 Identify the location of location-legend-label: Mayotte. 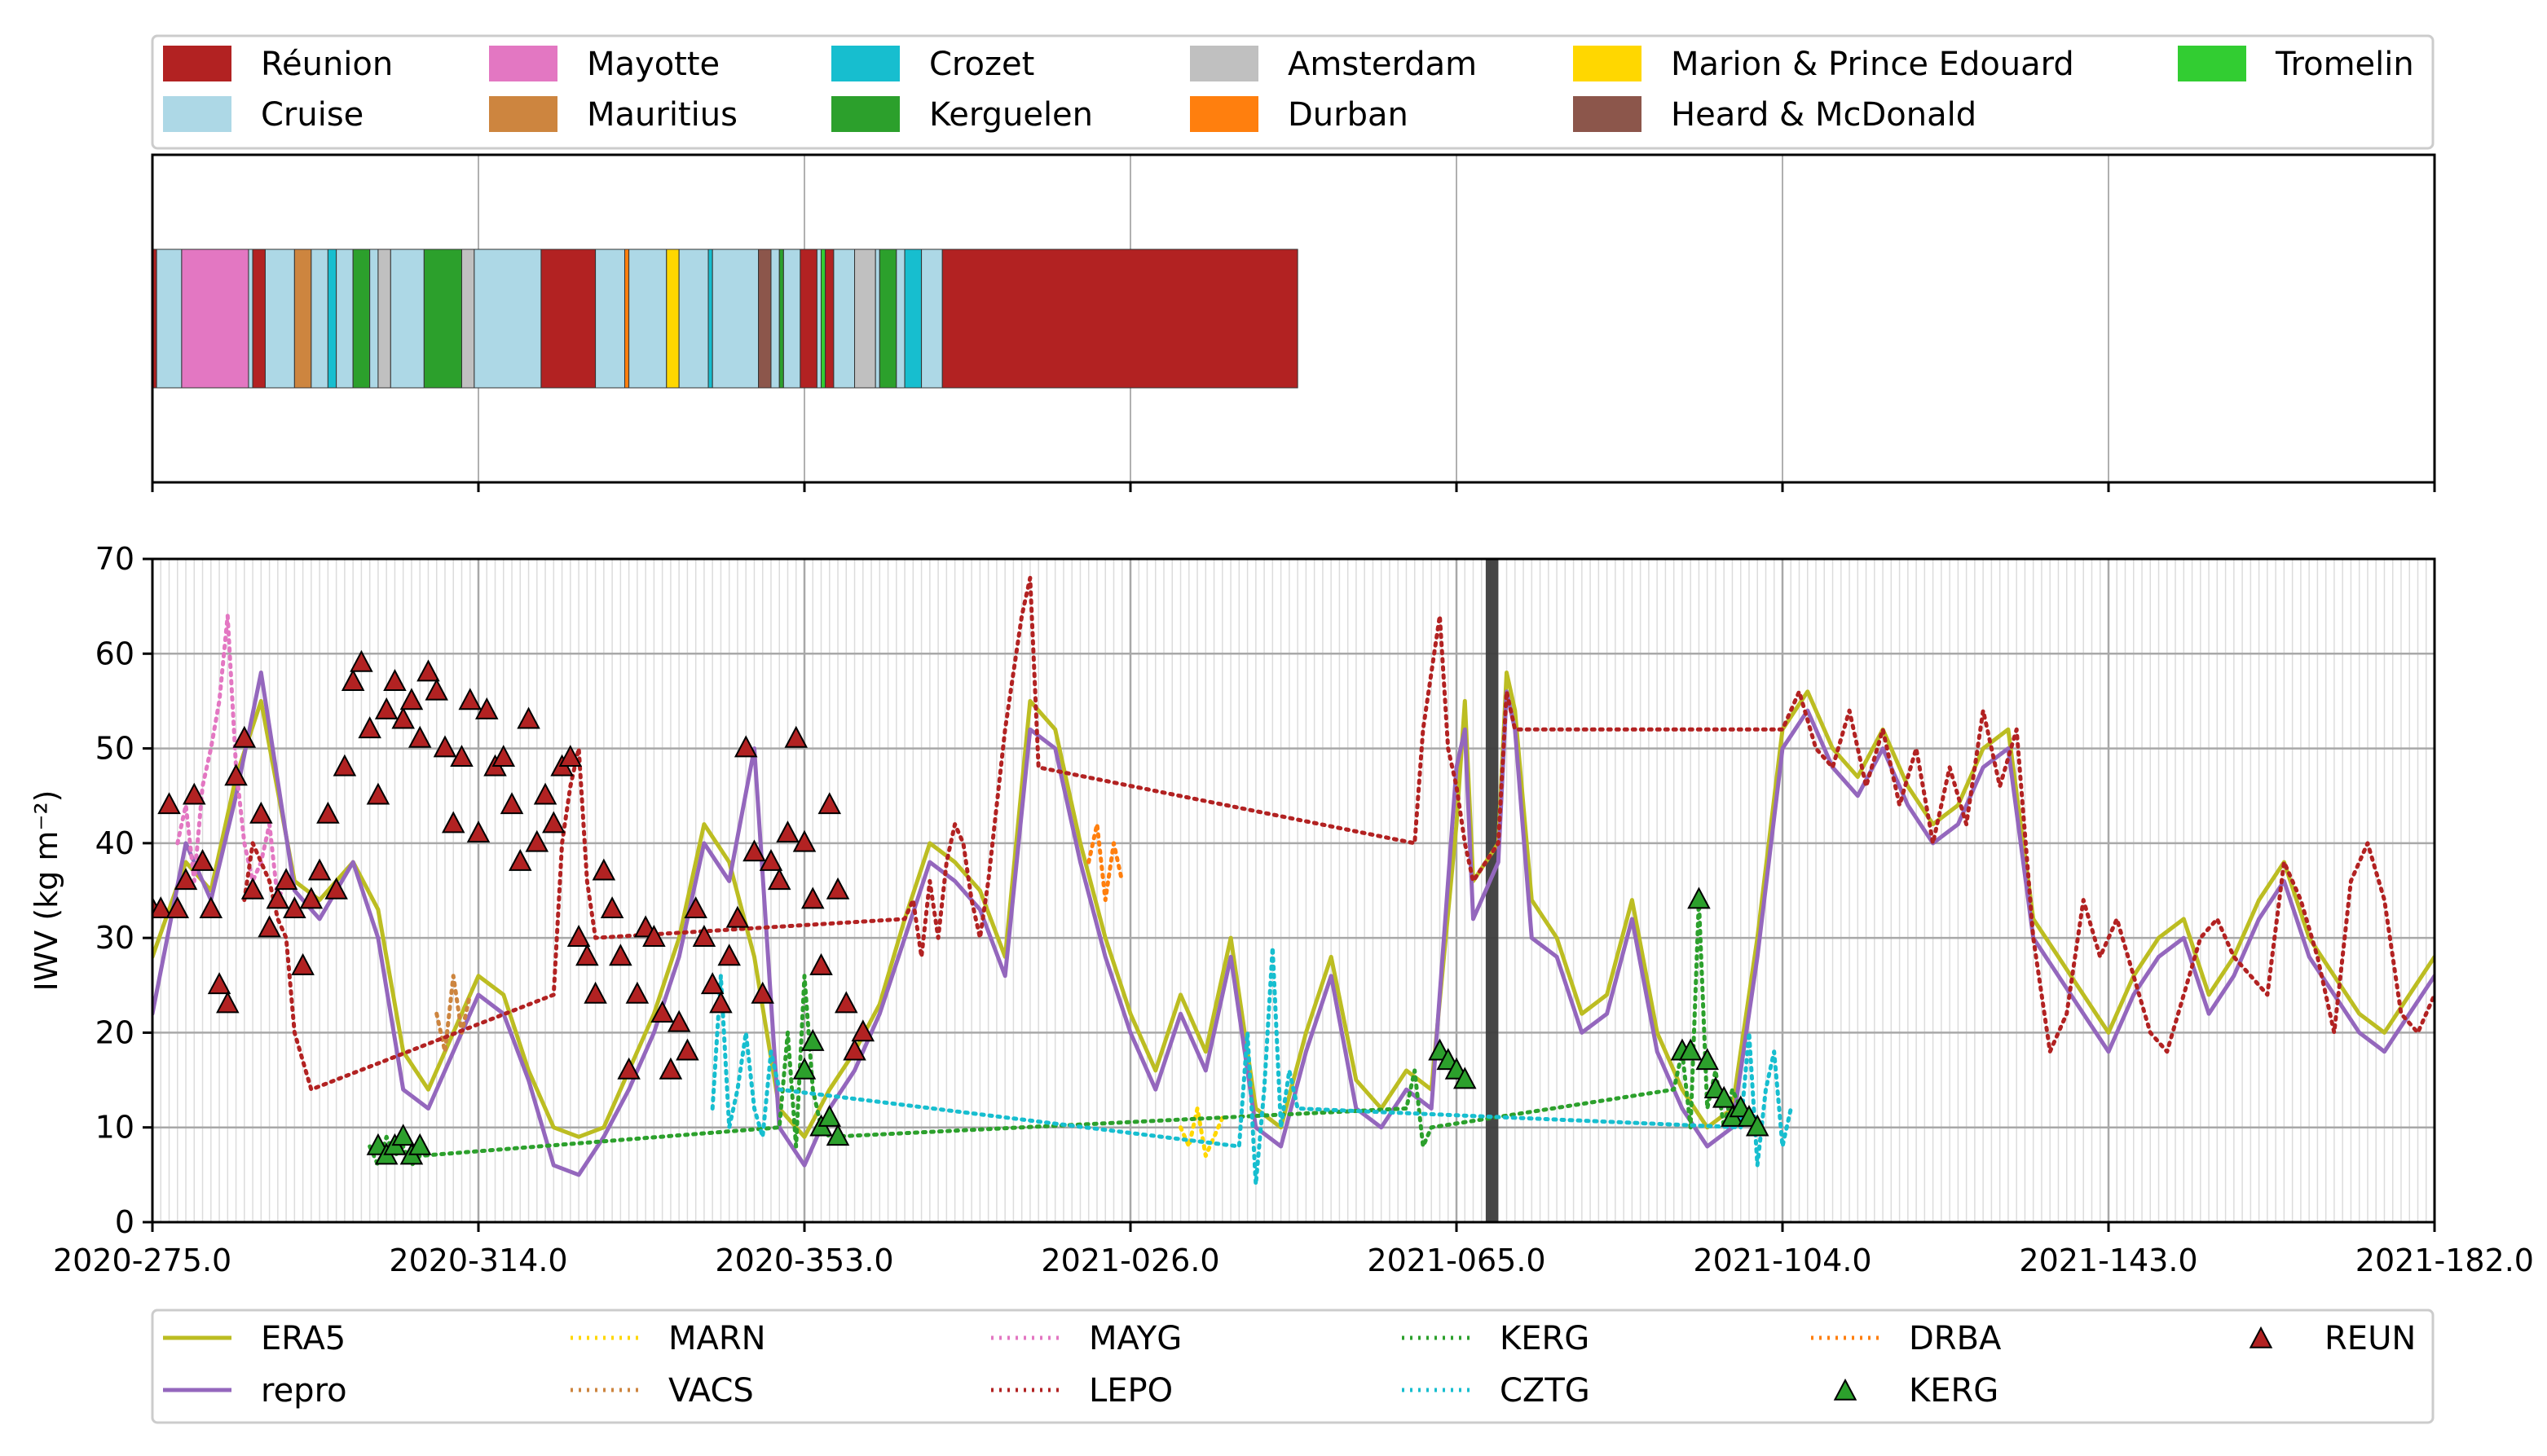
(653, 64).